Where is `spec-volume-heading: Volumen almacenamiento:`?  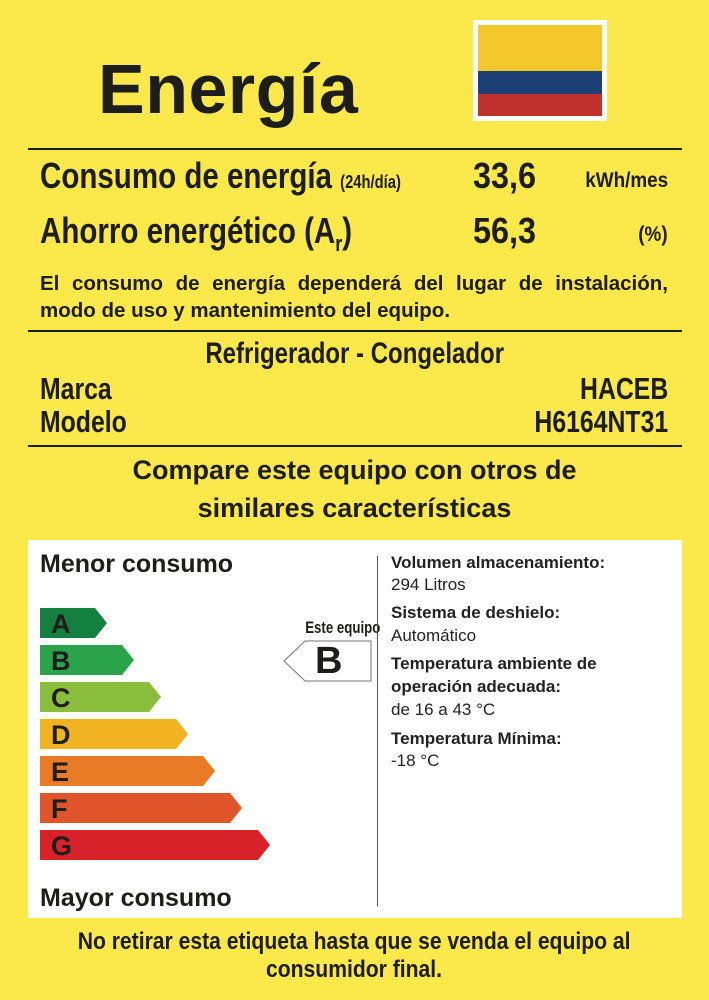
spec-volume-heading: Volumen almacenamiento: is located at coordinates (498, 562).